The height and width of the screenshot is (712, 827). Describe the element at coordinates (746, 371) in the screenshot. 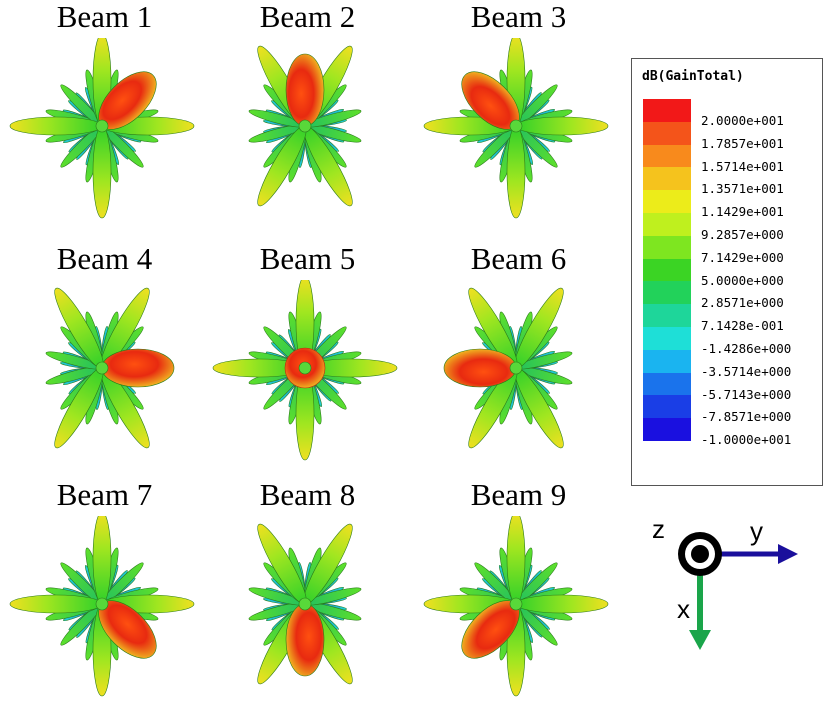

I see `colorbar-label: -3.5714e+000` at that location.